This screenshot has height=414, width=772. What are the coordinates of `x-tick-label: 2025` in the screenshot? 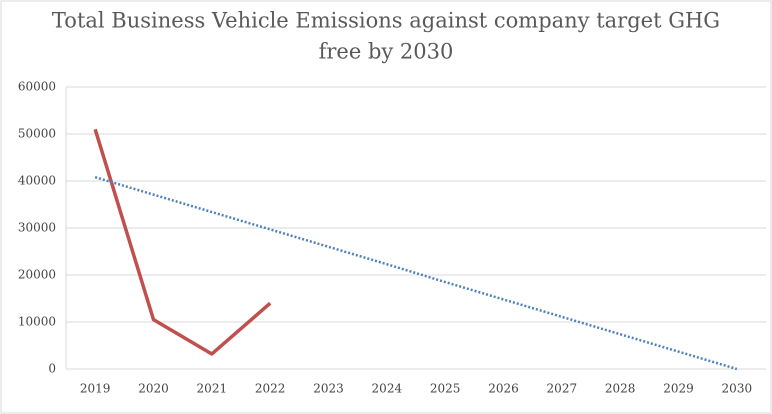 It's located at (445, 389).